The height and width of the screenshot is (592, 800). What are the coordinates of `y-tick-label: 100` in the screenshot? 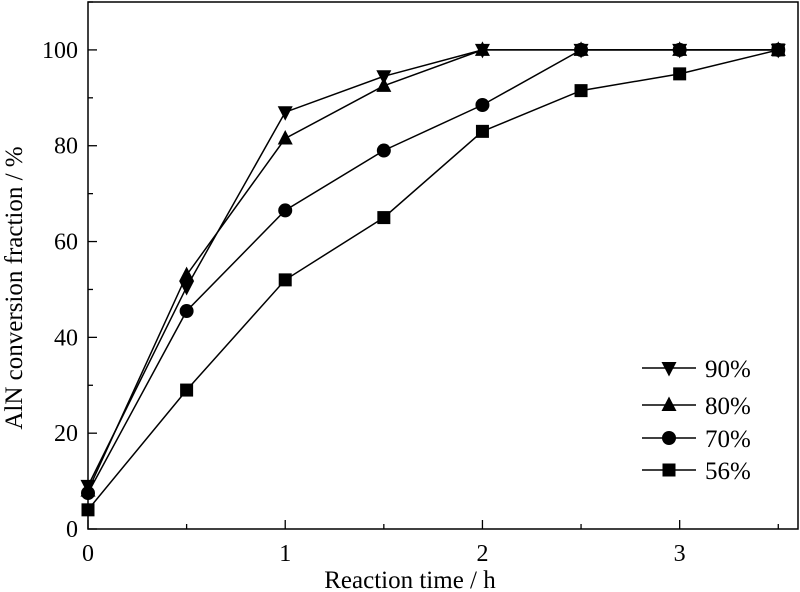 It's located at (60, 51).